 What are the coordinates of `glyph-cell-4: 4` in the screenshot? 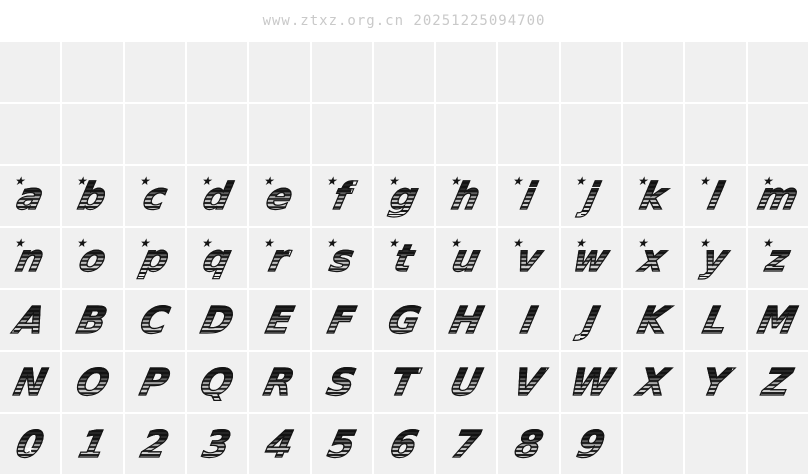 It's located at (279, 444).